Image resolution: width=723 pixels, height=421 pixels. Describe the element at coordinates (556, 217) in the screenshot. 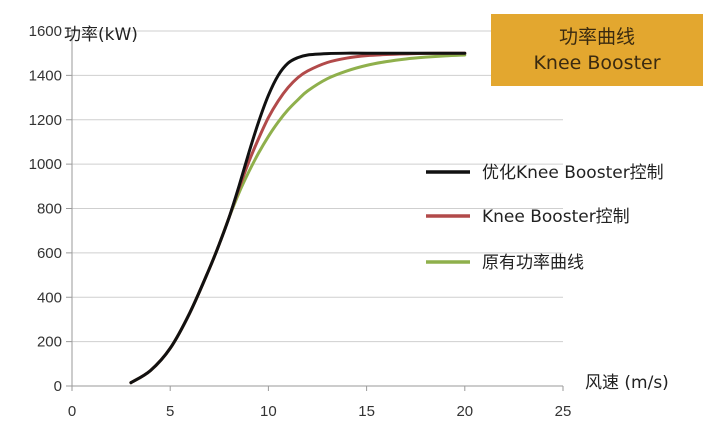

I see `legend-label: Knee Booster控制` at that location.